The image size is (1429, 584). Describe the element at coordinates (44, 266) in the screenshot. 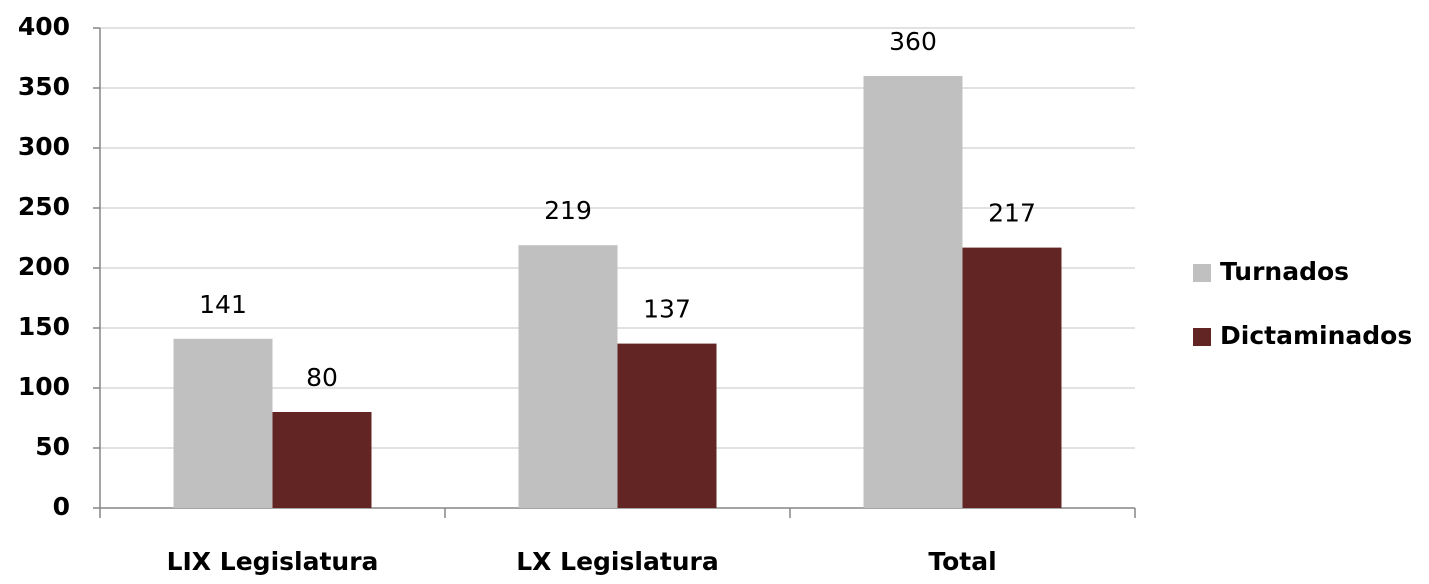

I see `y-tick-label: 200` at that location.